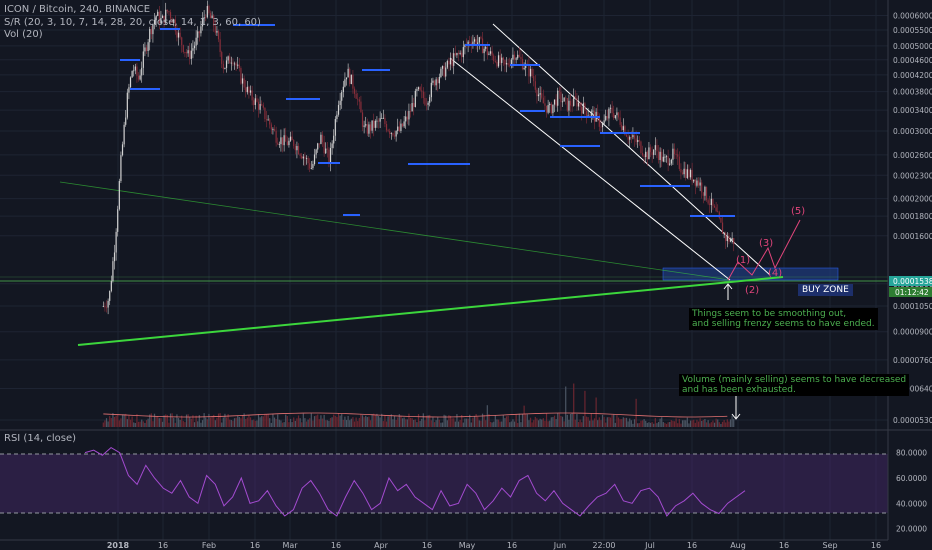  What do you see at coordinates (467, 545) in the screenshot?
I see `x-tick-label: May` at bounding box center [467, 545].